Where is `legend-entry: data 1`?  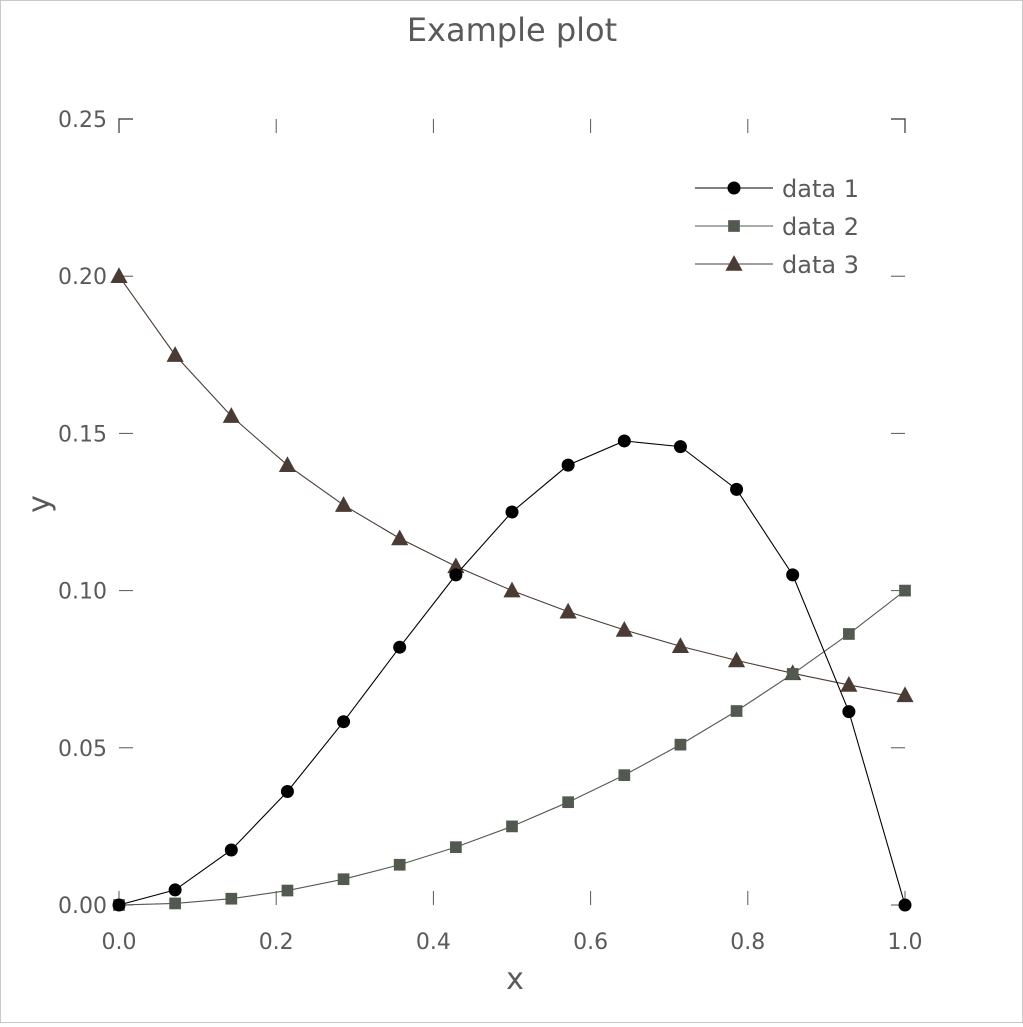 legend-entry: data 1 is located at coordinates (777, 189).